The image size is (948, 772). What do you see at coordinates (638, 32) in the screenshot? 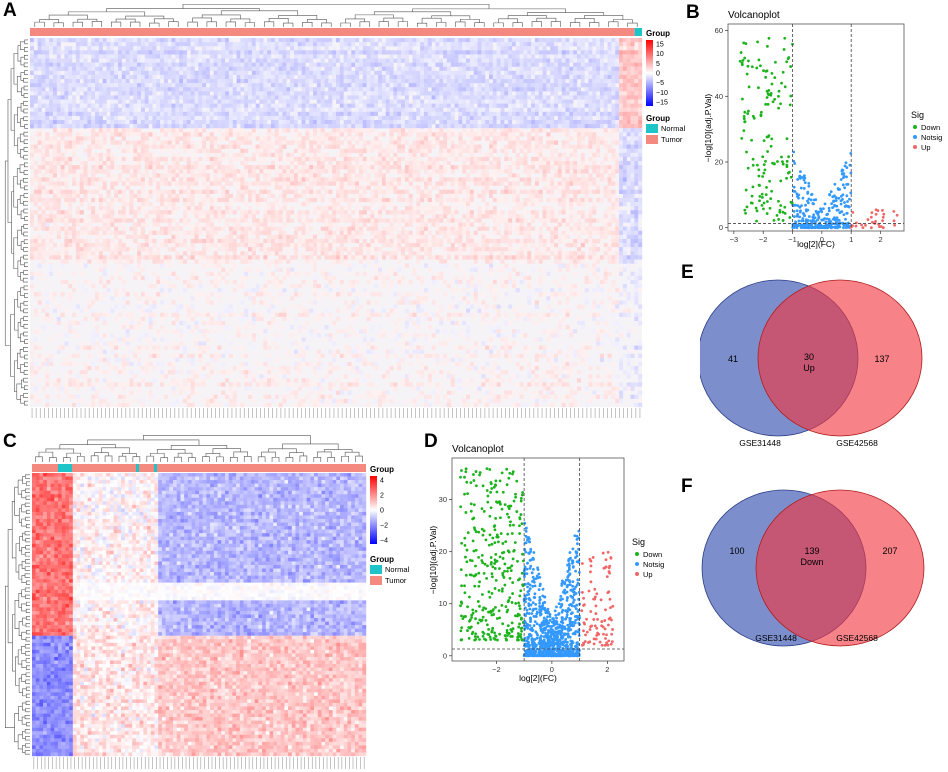
I see `heatmap-a-normal-bar` at bounding box center [638, 32].